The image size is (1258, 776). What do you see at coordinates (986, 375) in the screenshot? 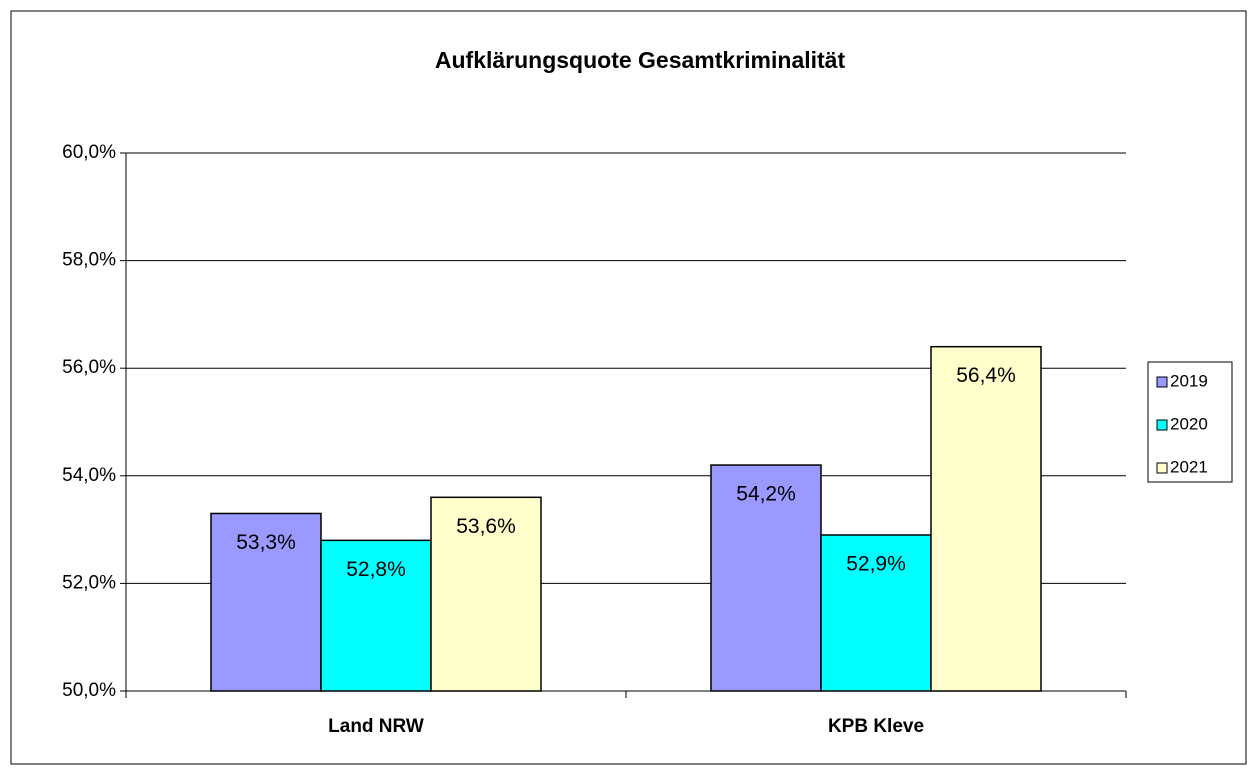
I see `value-label: 56,4%` at bounding box center [986, 375].